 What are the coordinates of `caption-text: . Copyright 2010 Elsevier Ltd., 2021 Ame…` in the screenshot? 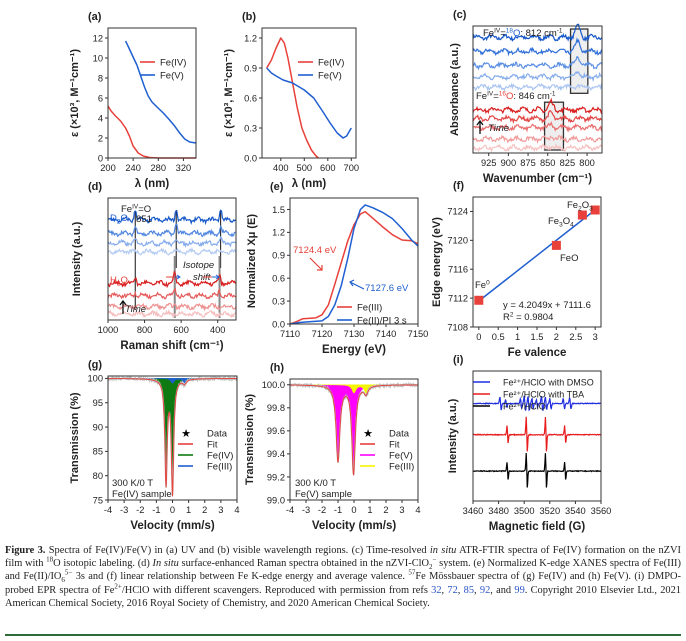 It's located at (343, 596).